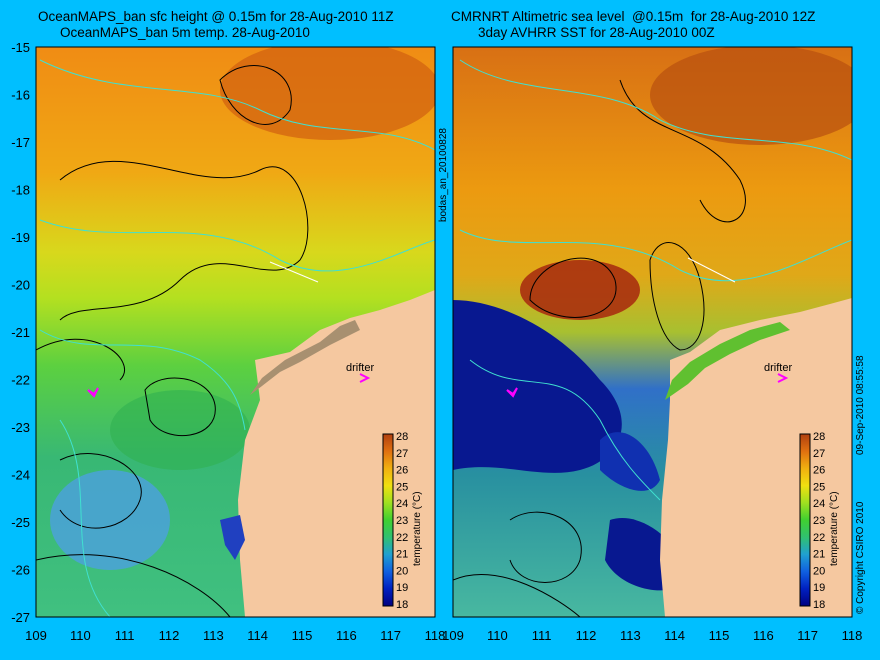 This screenshot has width=880, height=660. What do you see at coordinates (783, 378) in the screenshot?
I see `right-drifter-arrow-icon` at bounding box center [783, 378].